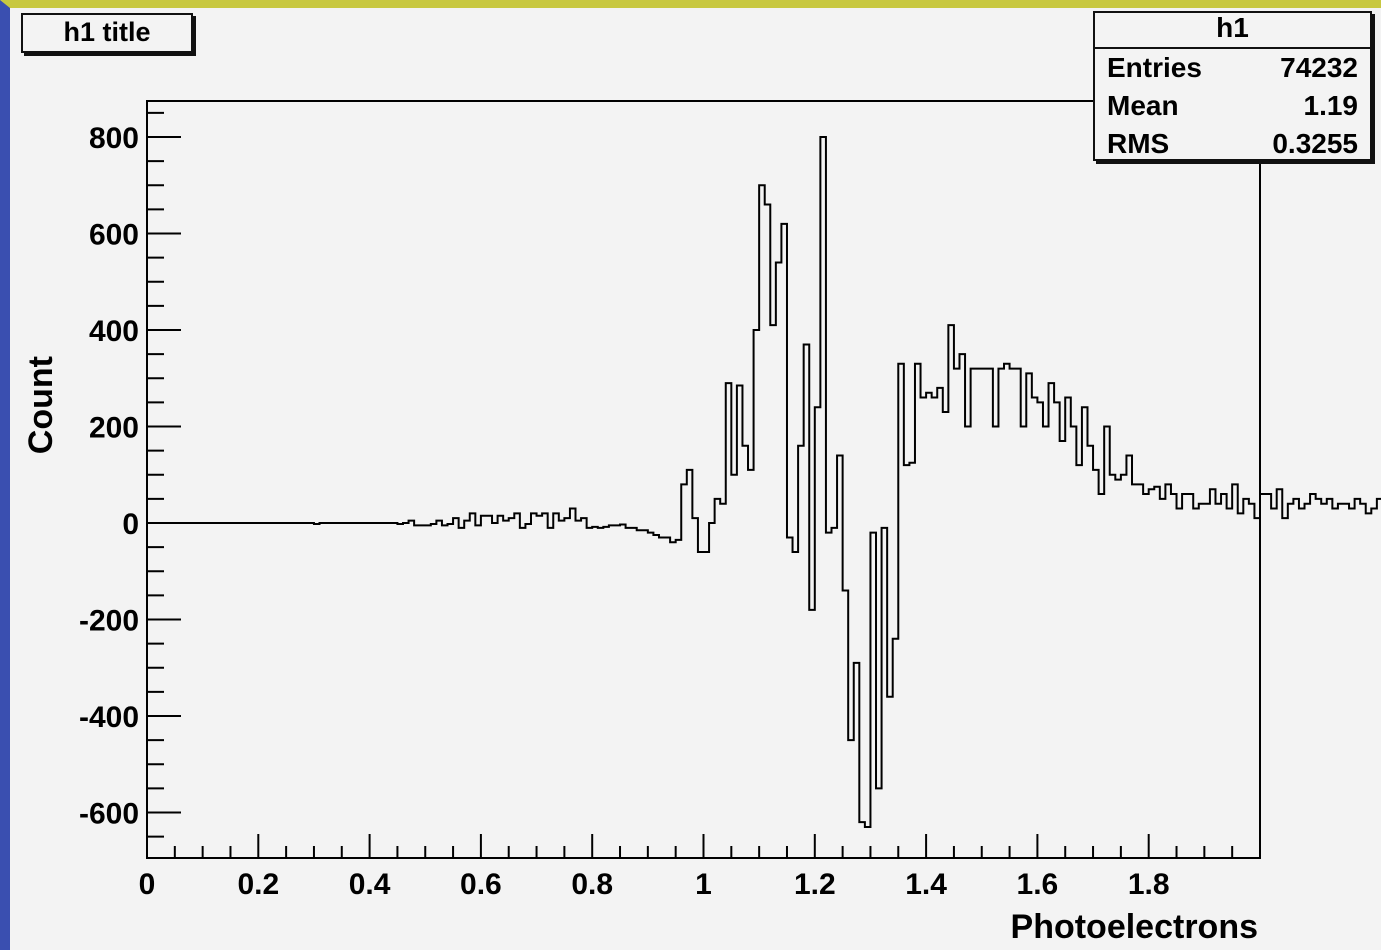  Describe the element at coordinates (815, 884) in the screenshot. I see `x-tick-label: 1.2` at that location.